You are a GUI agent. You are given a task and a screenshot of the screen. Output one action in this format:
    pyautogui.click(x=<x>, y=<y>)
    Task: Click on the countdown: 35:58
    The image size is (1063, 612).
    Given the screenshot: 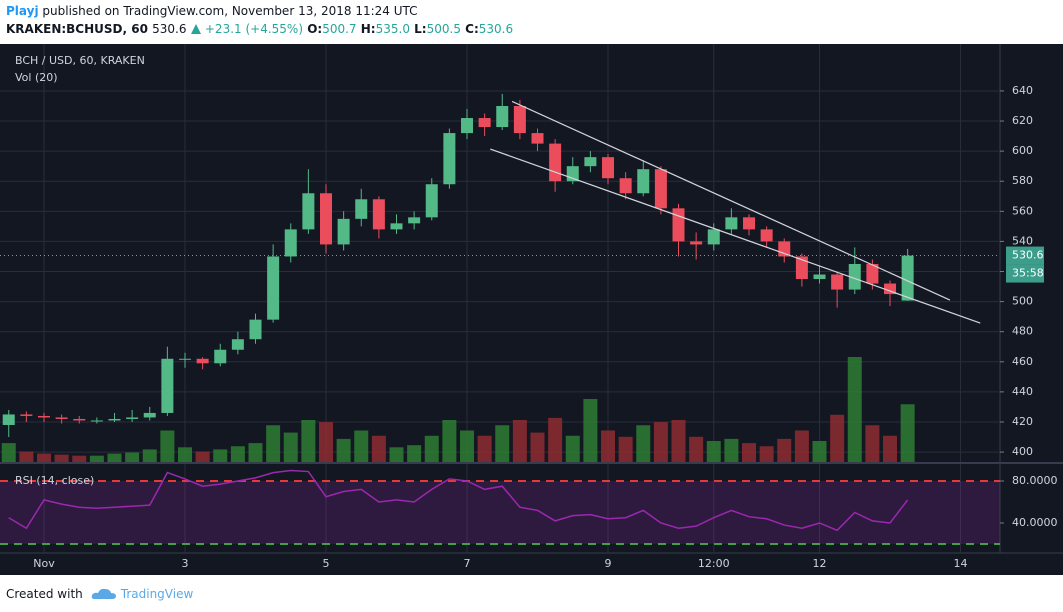 What is the action you would take?
    pyautogui.click(x=1028, y=273)
    